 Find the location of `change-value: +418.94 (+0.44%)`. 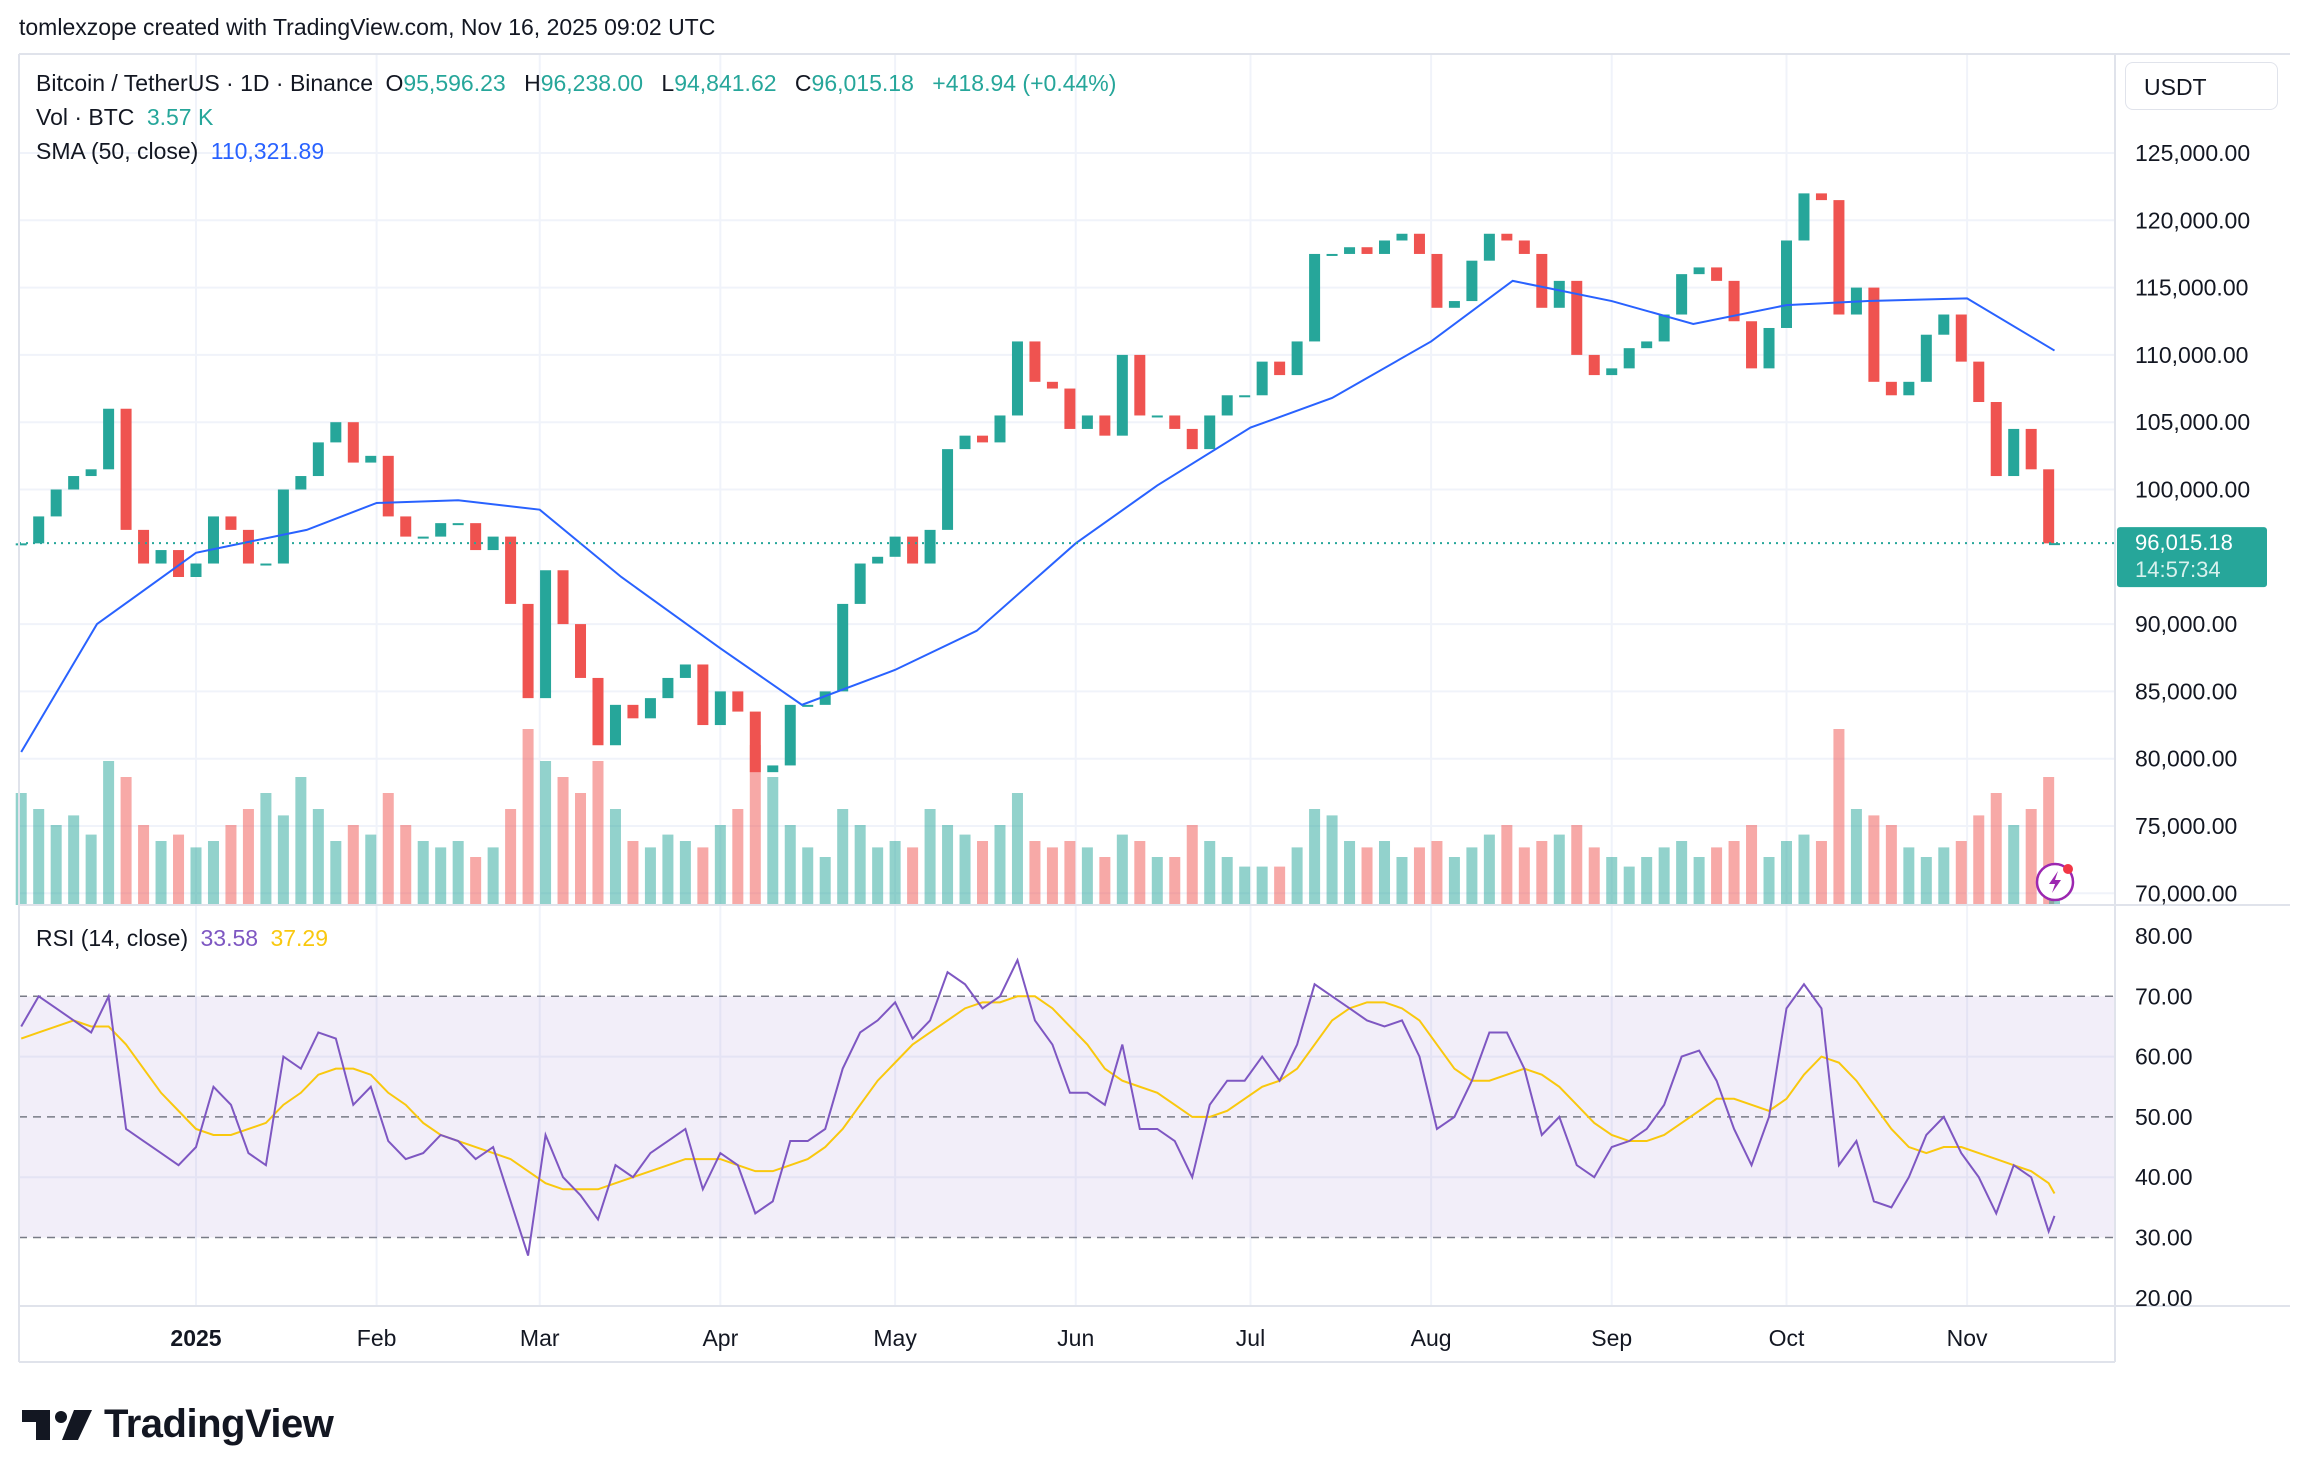

change-value: +418.94 (+0.44%) is located at coordinates (1024, 83).